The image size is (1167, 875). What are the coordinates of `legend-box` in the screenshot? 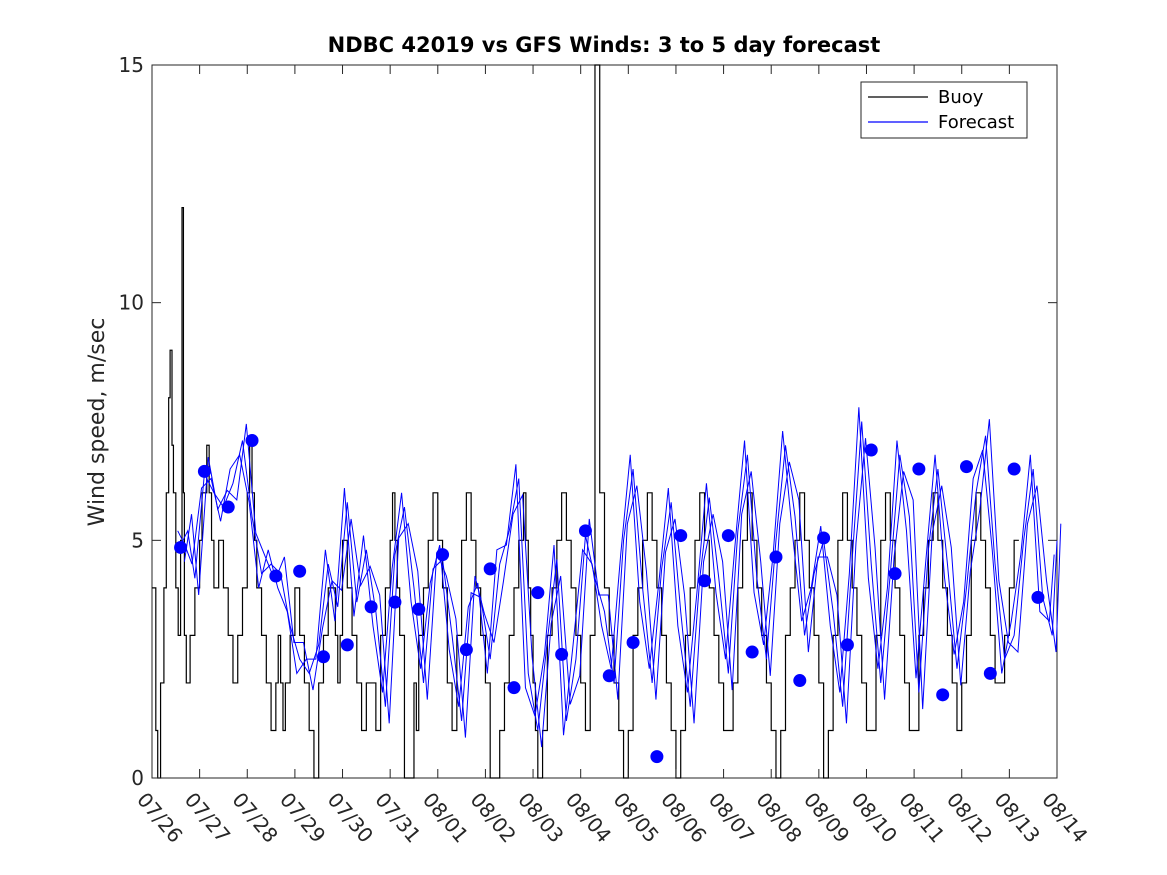 It's located at (944, 110).